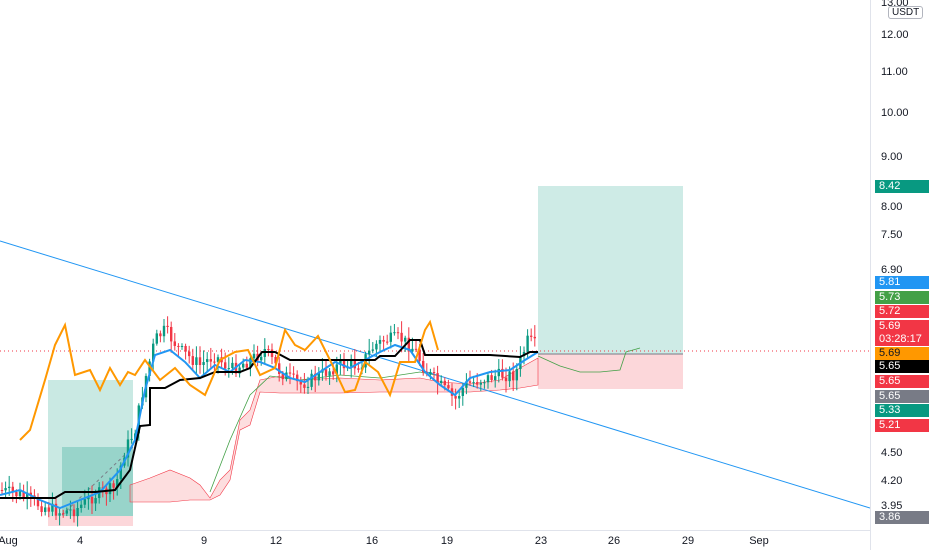 The height and width of the screenshot is (551, 932). I want to click on price-tick-label: 8.00, so click(892, 207).